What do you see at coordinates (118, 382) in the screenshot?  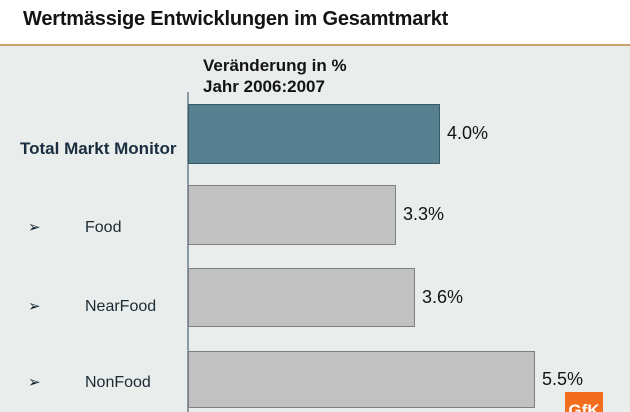 I see `category-label-nonfood: NonFood` at bounding box center [118, 382].